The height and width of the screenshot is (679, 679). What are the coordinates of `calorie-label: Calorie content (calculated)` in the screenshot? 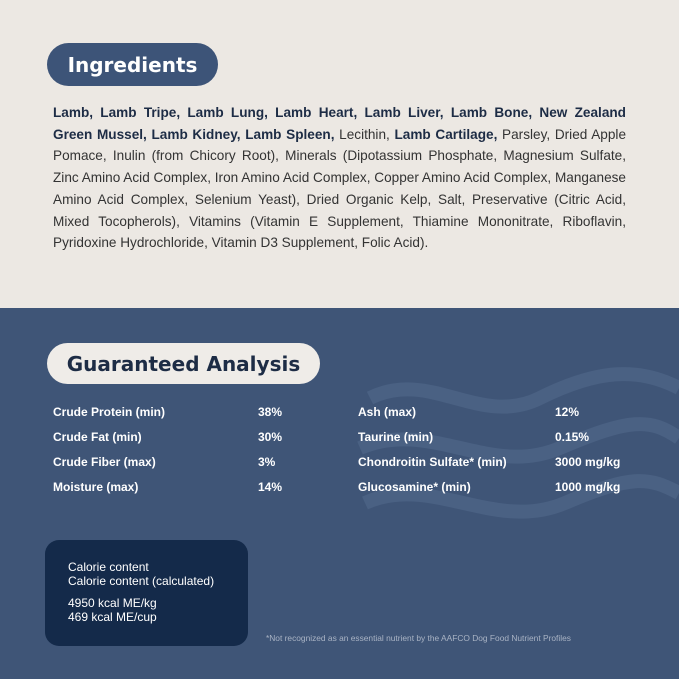 It's located at (141, 581).